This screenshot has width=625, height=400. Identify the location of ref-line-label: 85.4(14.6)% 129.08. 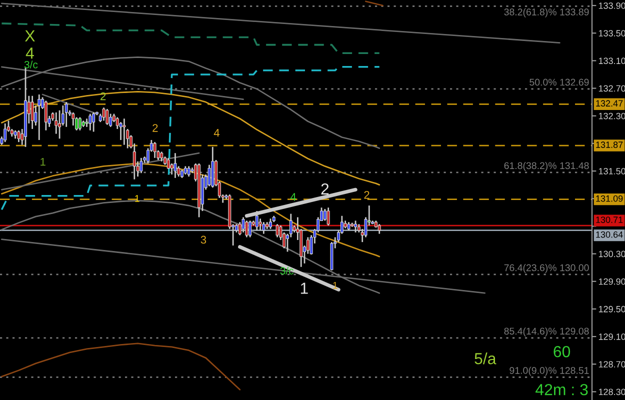
(546, 332).